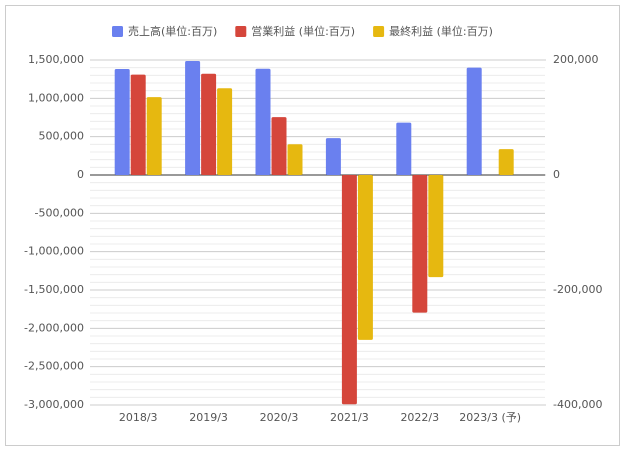 This screenshot has height=456, width=625. I want to click on x-tick-label: 2019/3, so click(208, 417).